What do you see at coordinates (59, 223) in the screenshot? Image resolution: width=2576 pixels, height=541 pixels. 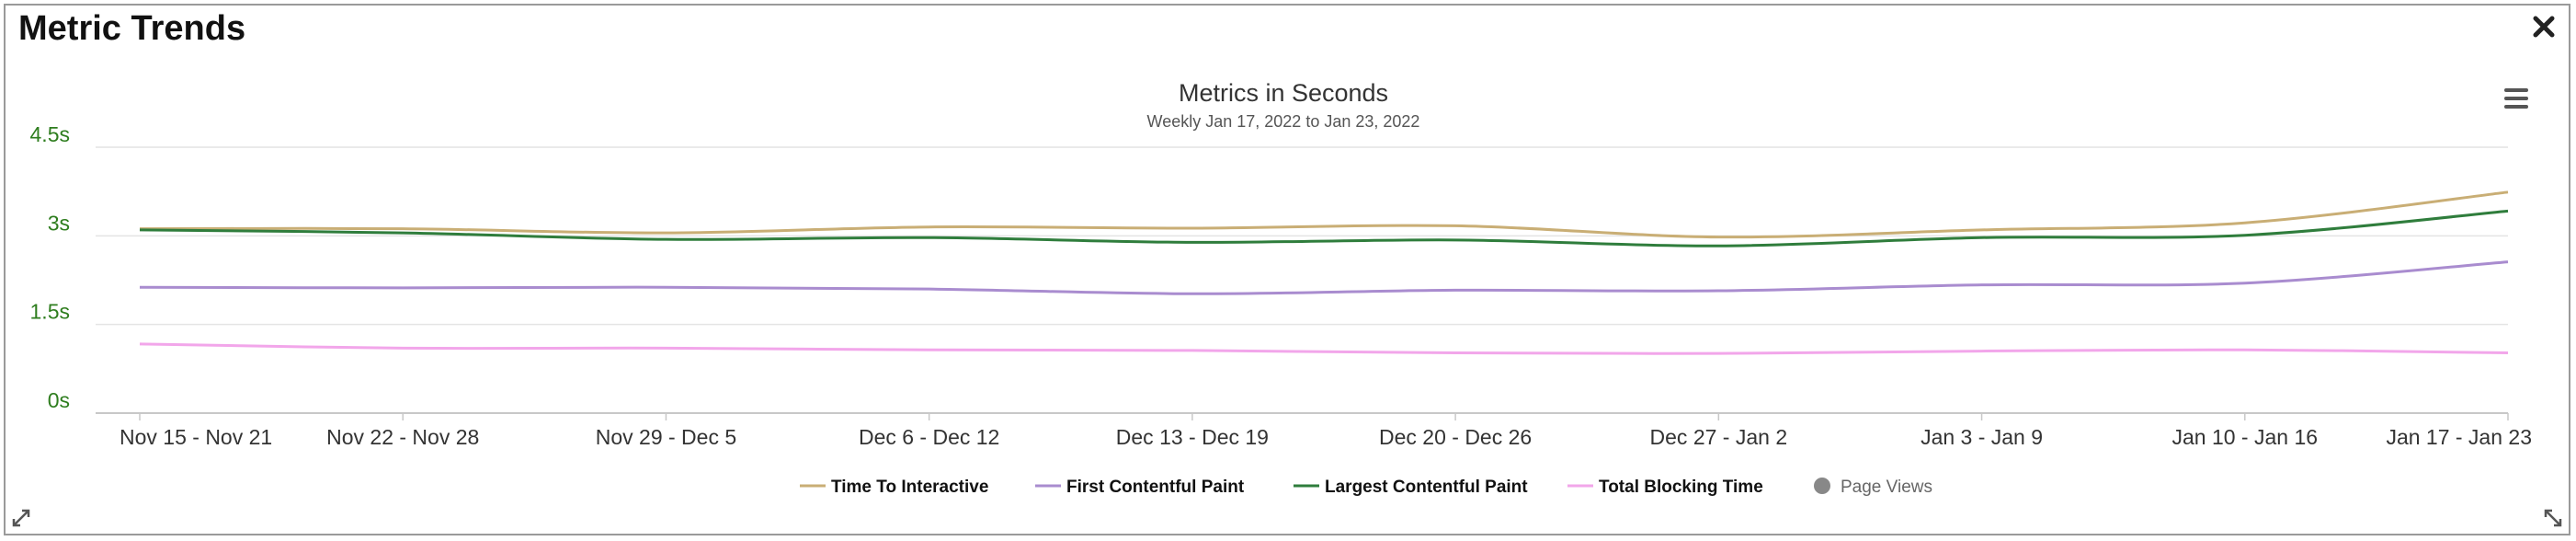 I see `y-tick-label: 3s` at bounding box center [59, 223].